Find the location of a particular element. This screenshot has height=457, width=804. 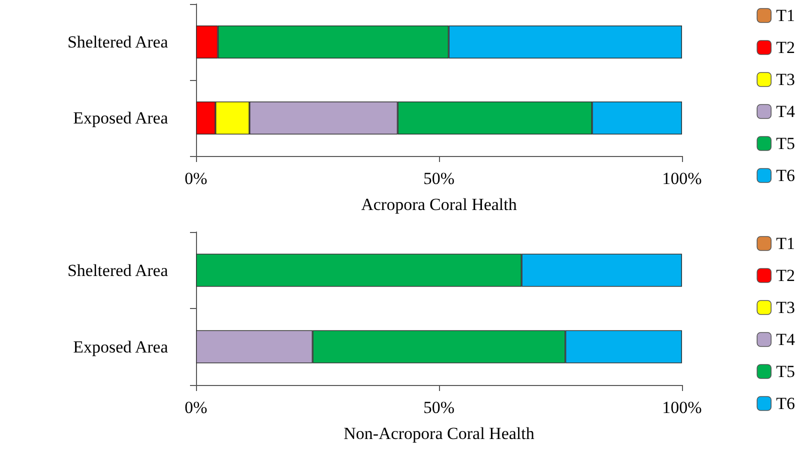

x-axis-title: Acropora Coral Health is located at coordinates (439, 204).